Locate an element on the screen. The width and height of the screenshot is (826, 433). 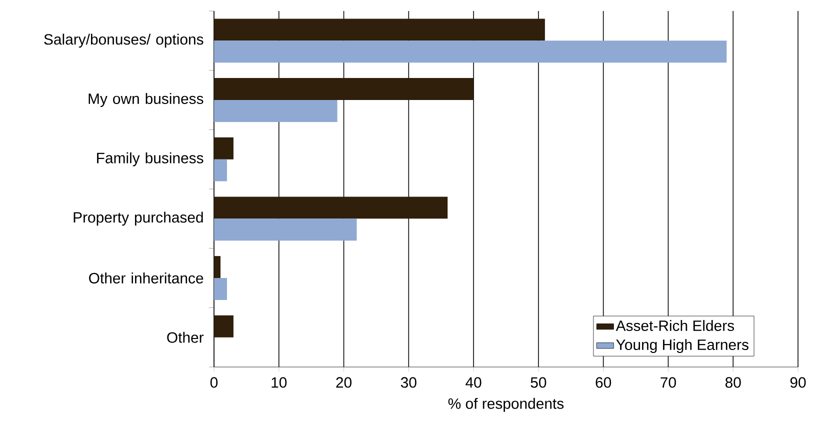
x-tick-label: 30 is located at coordinates (408, 382).